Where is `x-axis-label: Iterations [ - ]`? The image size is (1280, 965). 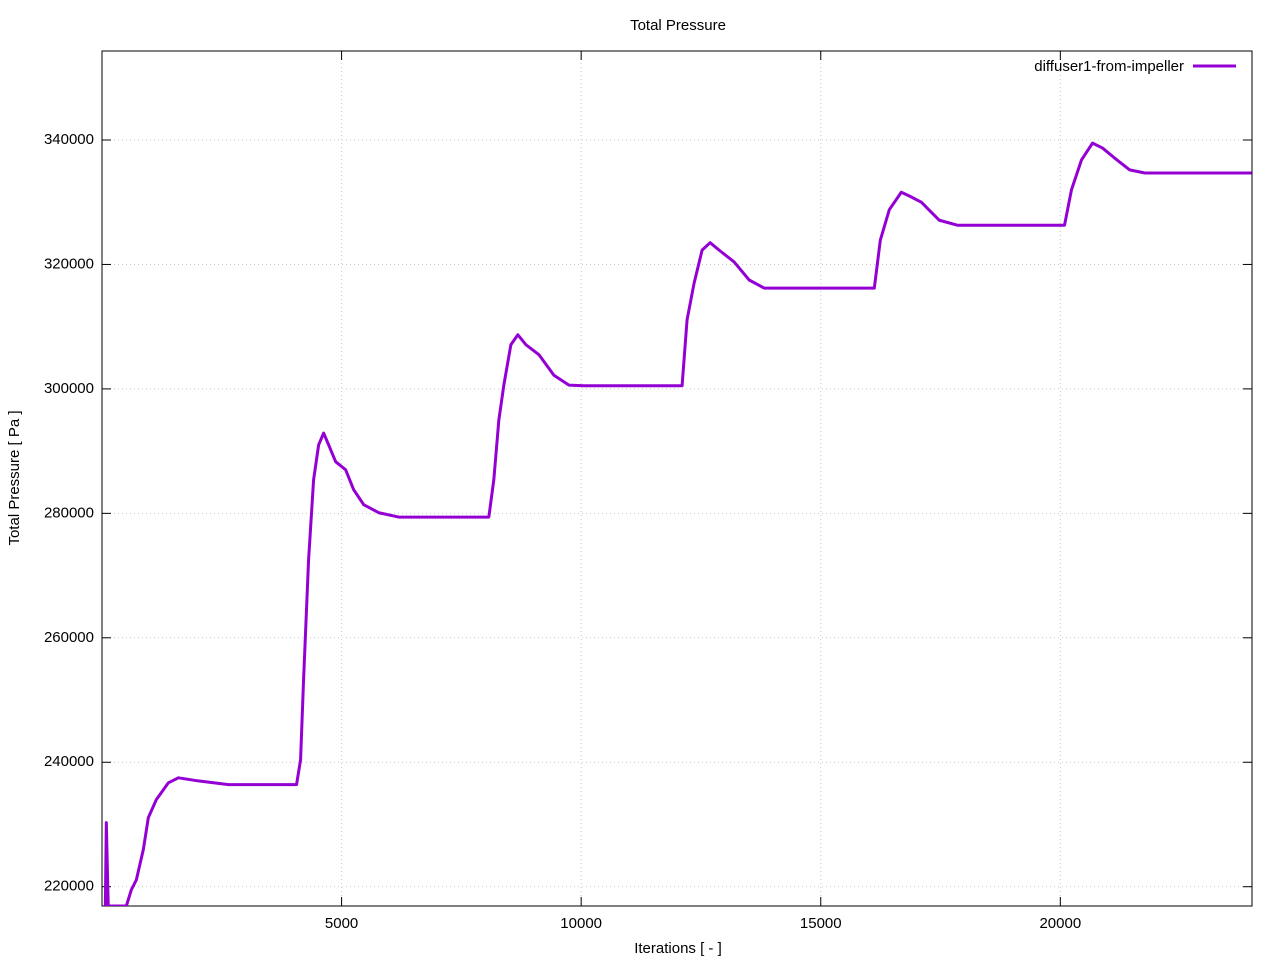 x-axis-label: Iterations [ - ] is located at coordinates (678, 948).